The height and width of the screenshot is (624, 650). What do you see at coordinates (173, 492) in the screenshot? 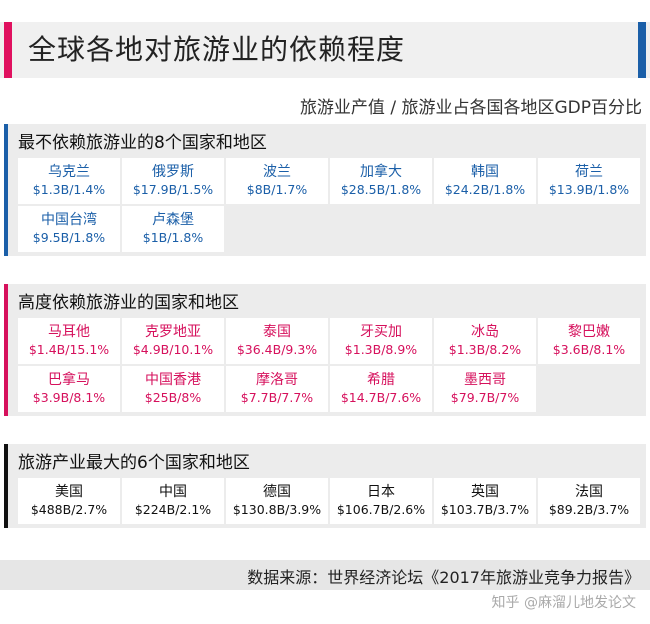
I see `country-name: 中国` at bounding box center [173, 492].